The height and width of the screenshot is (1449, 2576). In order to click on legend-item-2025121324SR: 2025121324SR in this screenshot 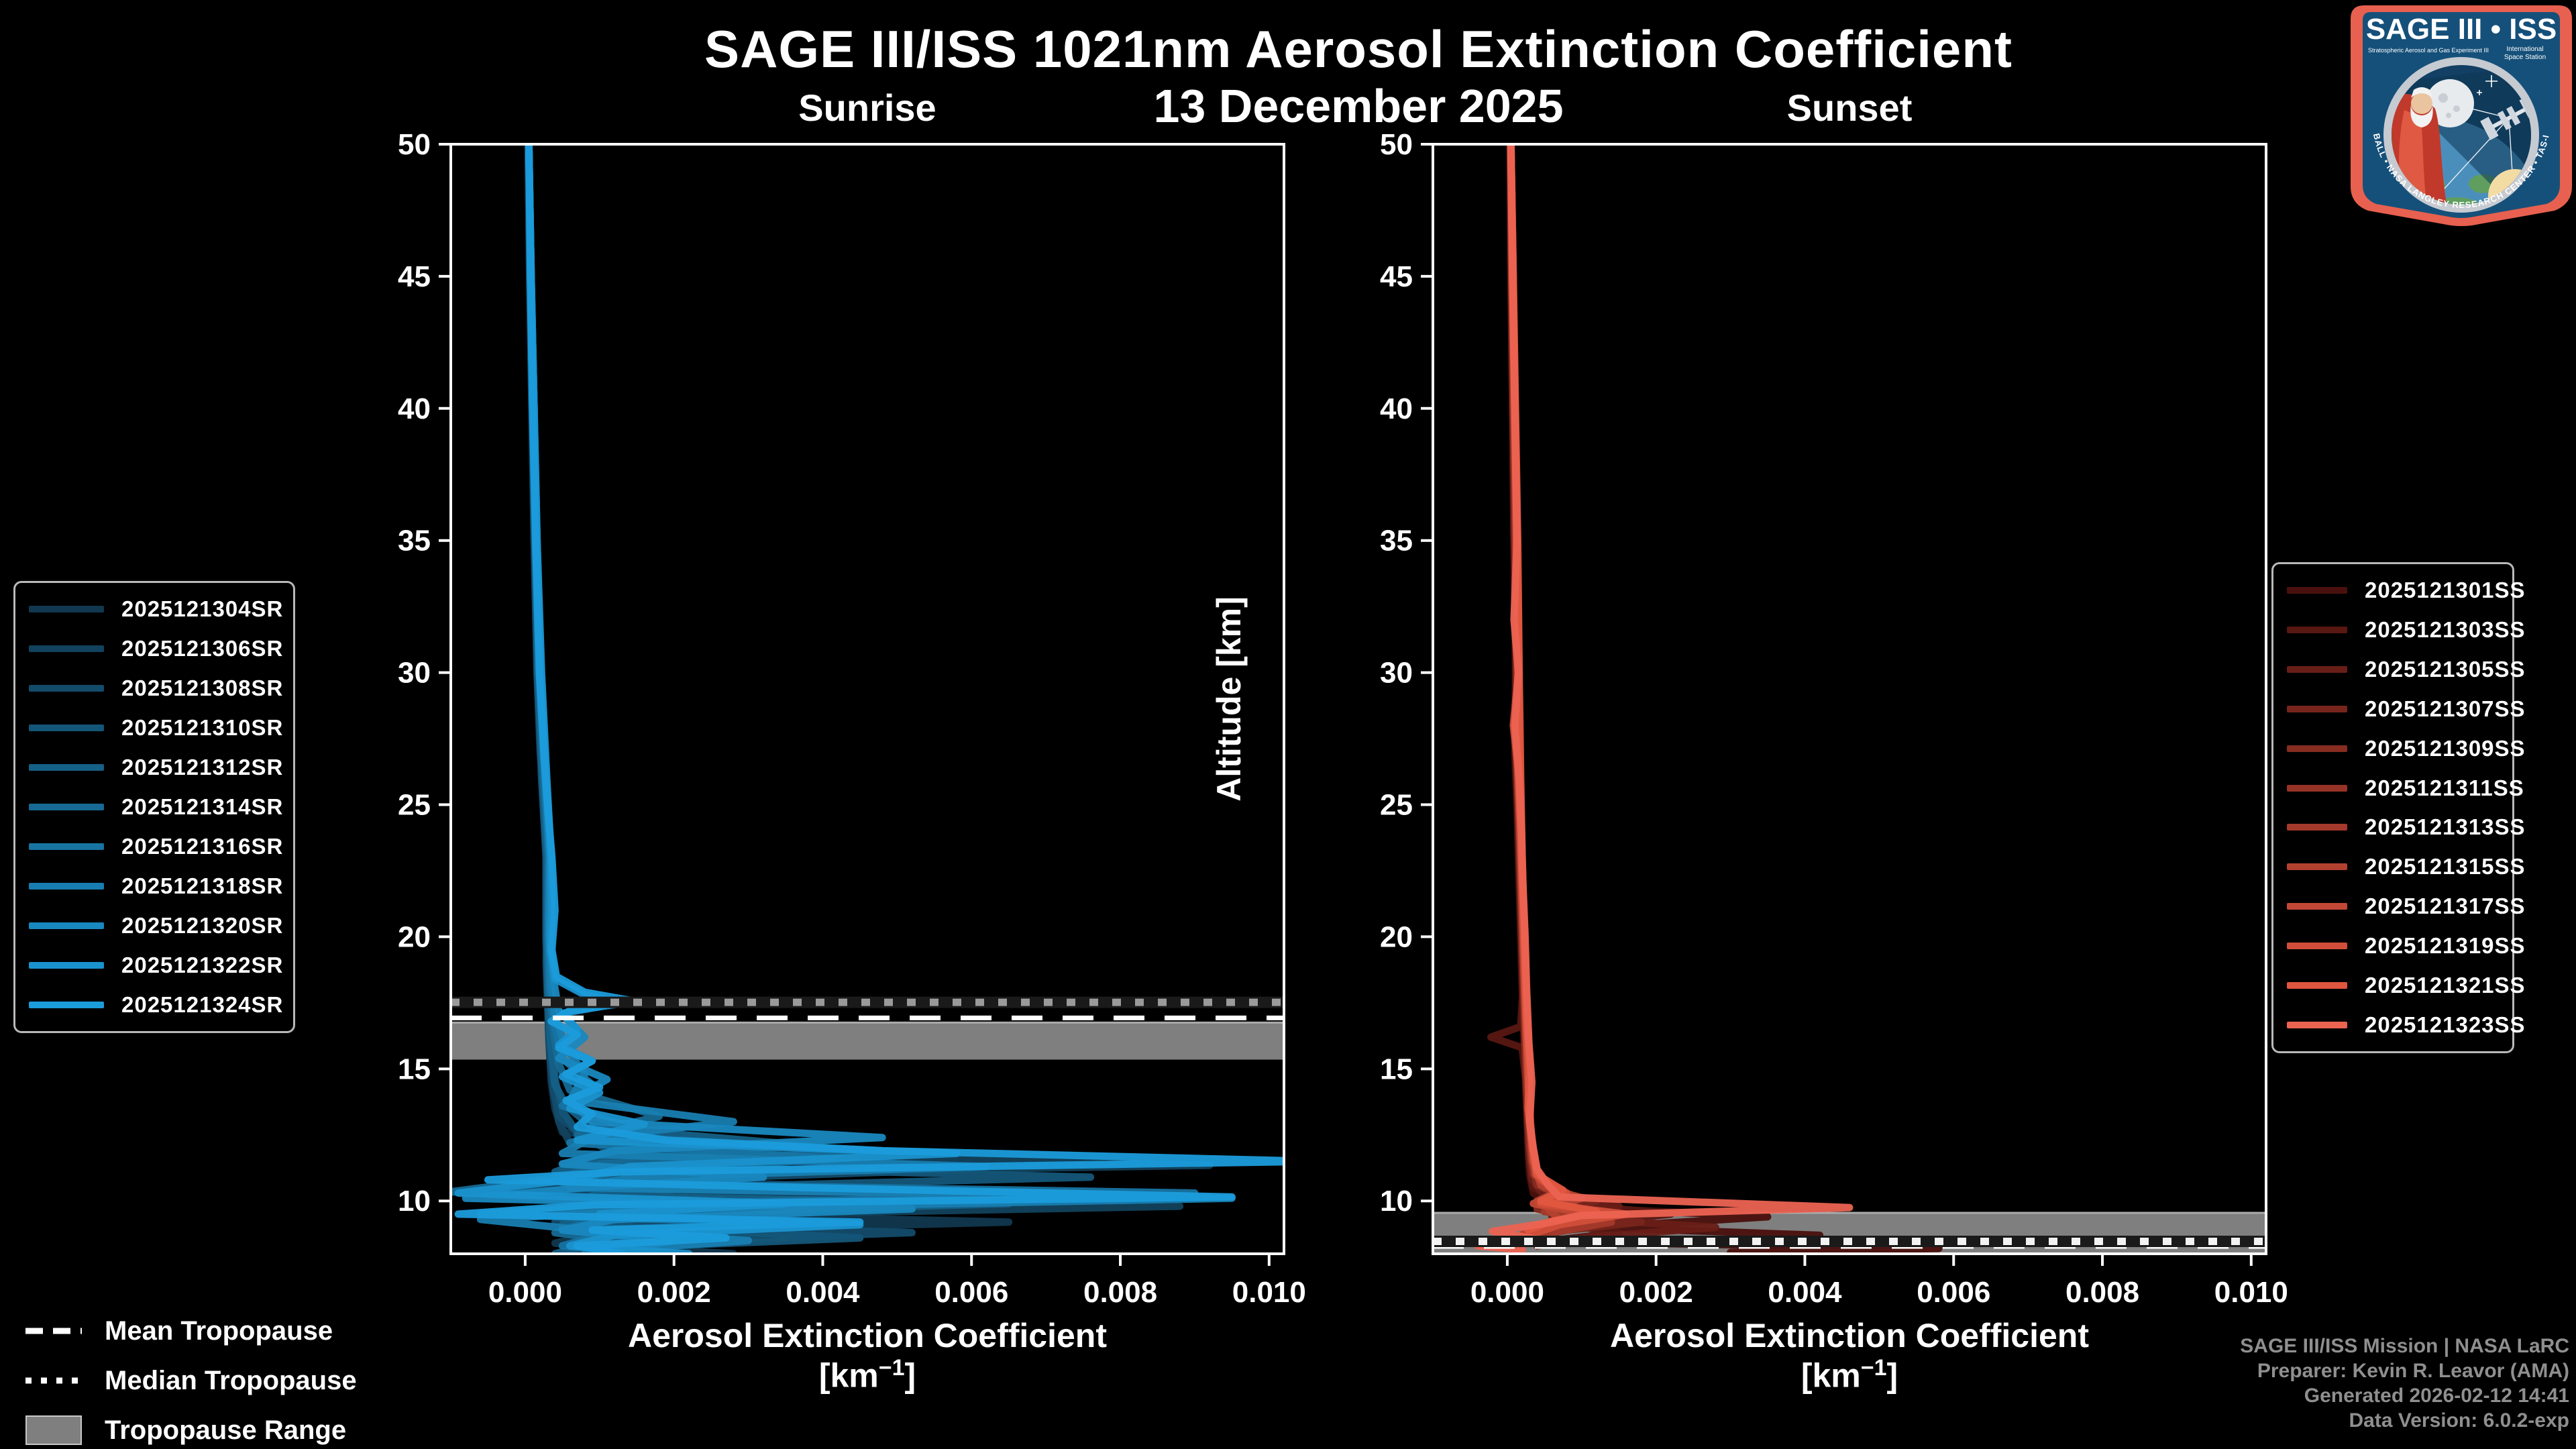, I will do `click(154, 1005)`.